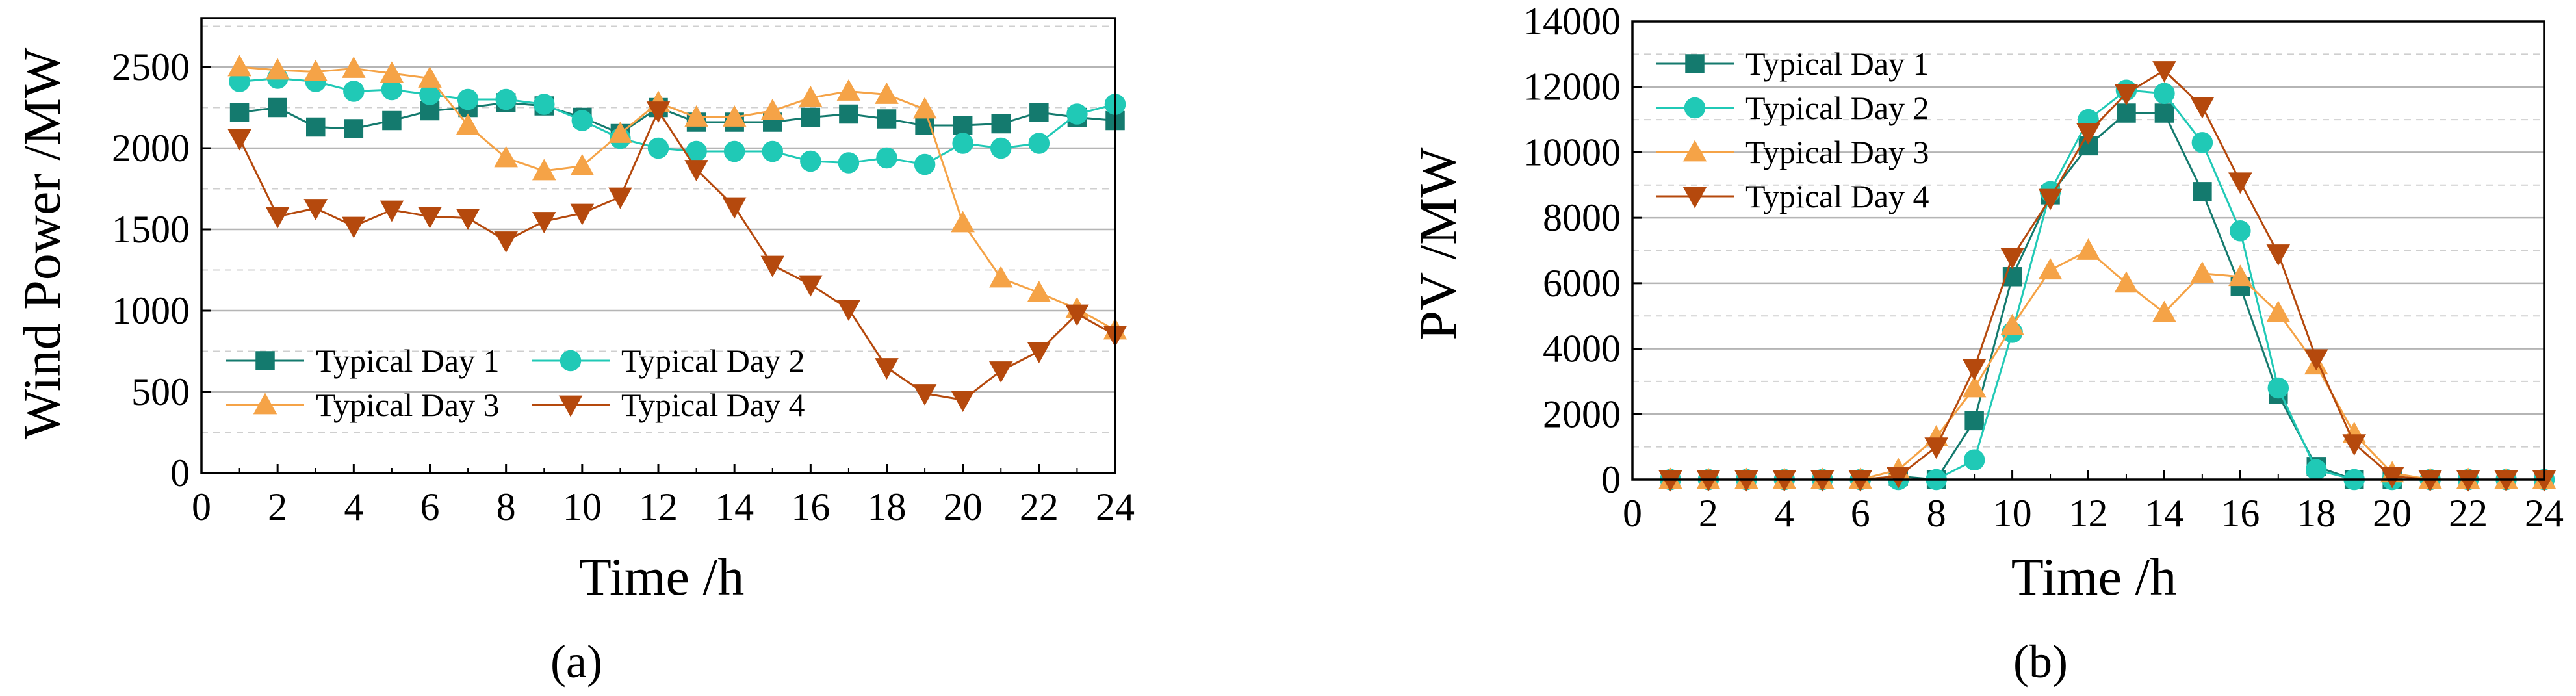 Image resolution: width=2576 pixels, height=696 pixels. I want to click on panel-a-xtick-label: 18, so click(888, 507).